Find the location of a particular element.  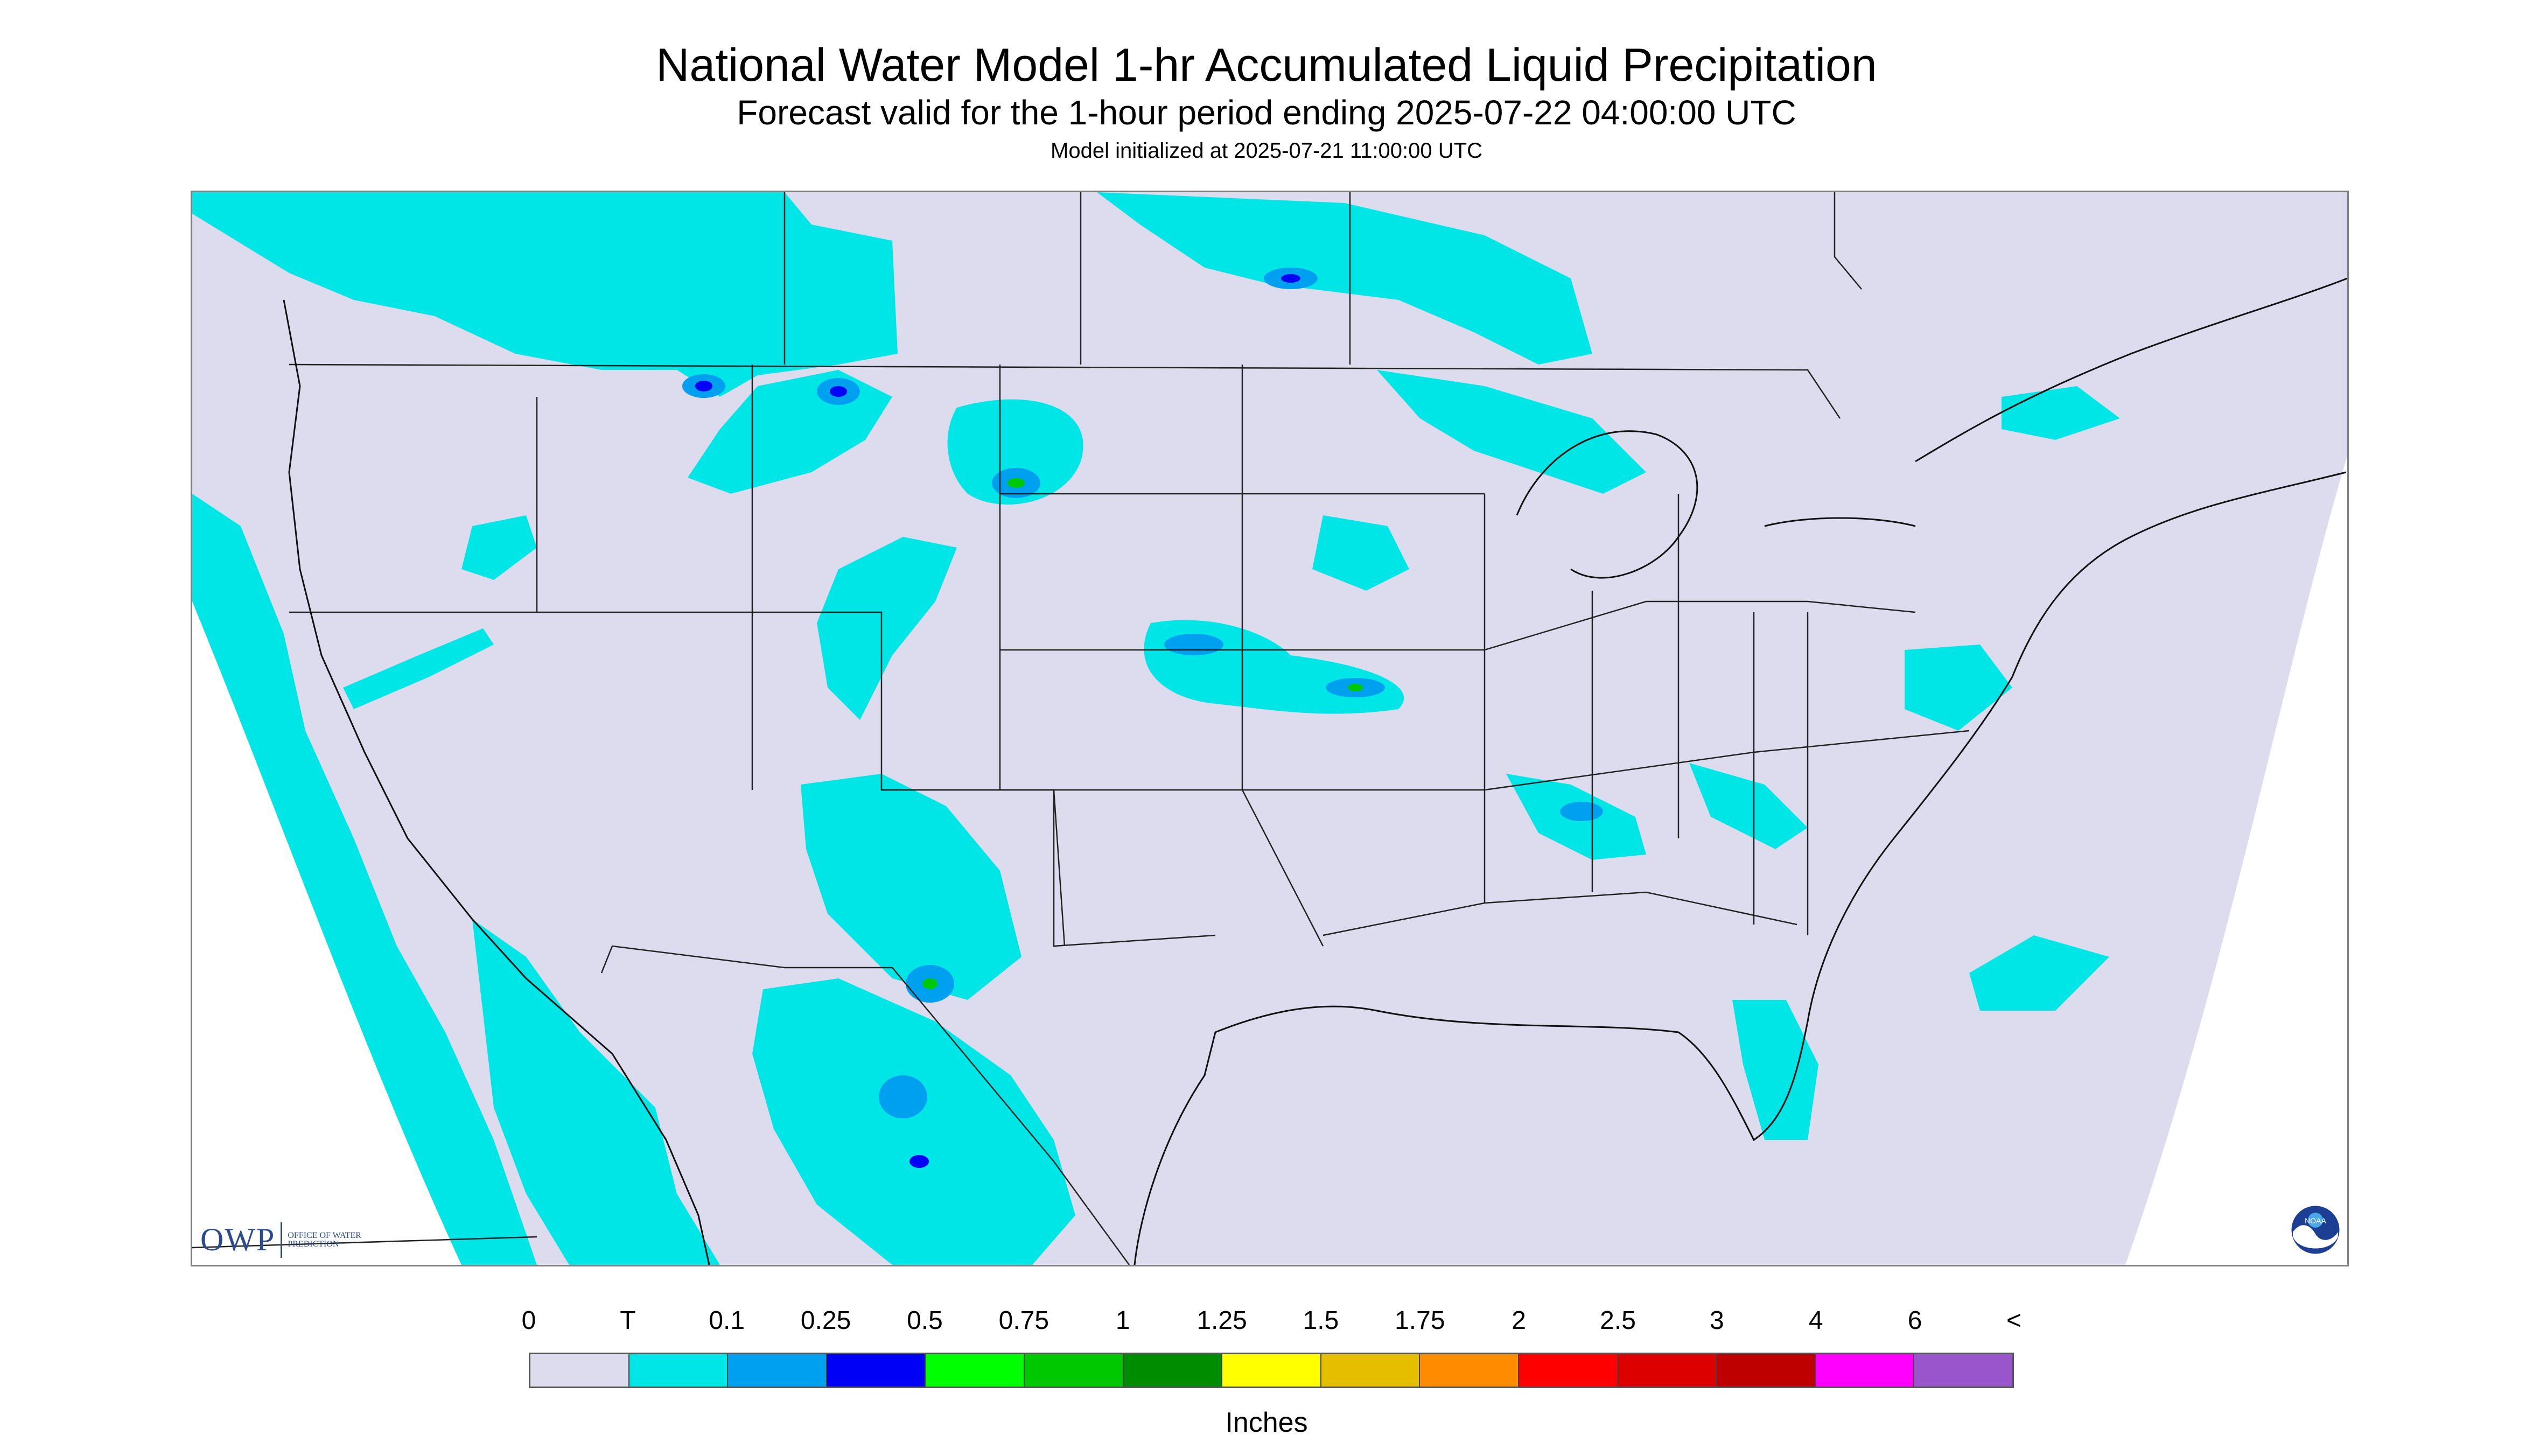

legend-tick-label: 0 is located at coordinates (529, 1320).